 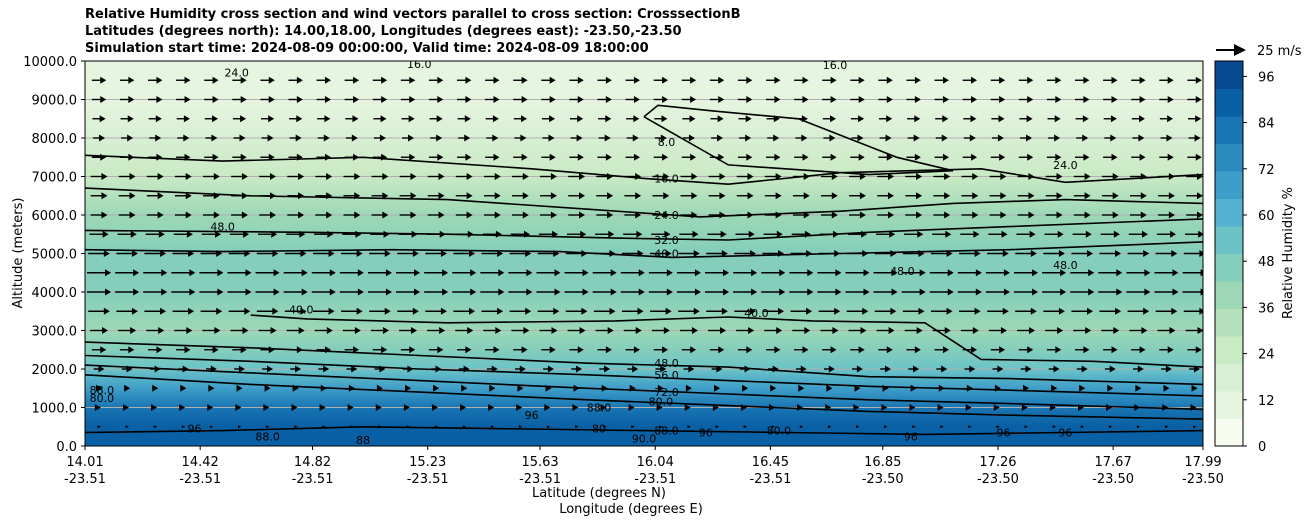 I want to click on y-tick-label: 0.0, so click(x=66, y=447).